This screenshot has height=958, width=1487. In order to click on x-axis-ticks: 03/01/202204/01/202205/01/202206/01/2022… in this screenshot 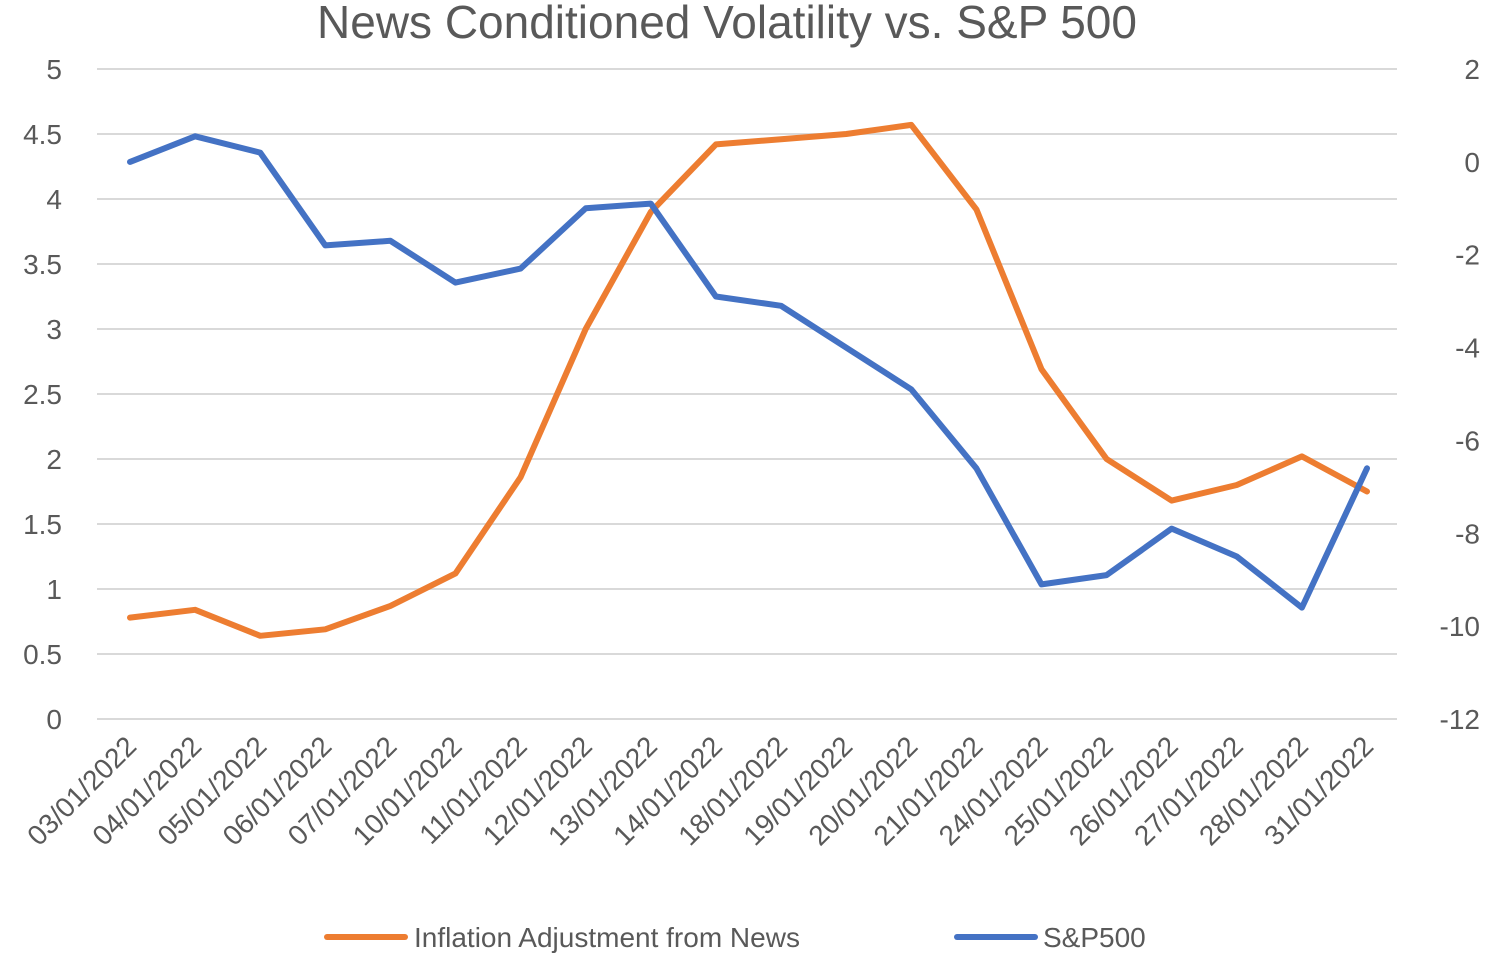, I will do `click(700, 790)`.